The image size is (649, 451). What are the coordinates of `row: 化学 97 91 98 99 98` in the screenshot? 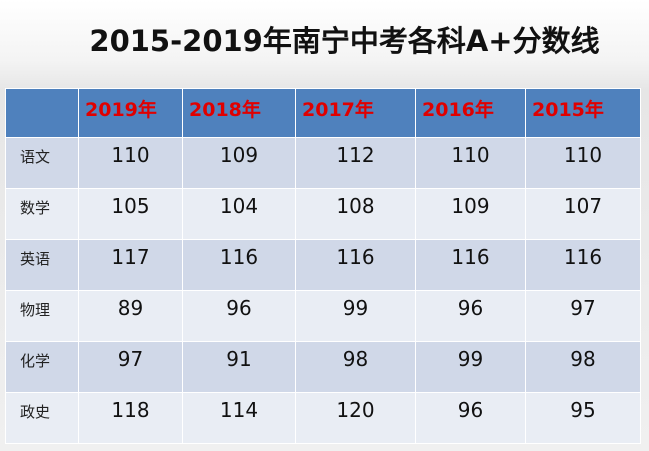 It's located at (323, 367).